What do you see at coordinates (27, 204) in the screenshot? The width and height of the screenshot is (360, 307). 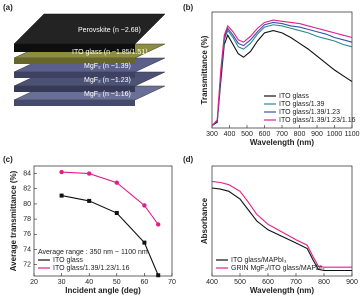 I see `y-tick-label: 80` at bounding box center [27, 204].